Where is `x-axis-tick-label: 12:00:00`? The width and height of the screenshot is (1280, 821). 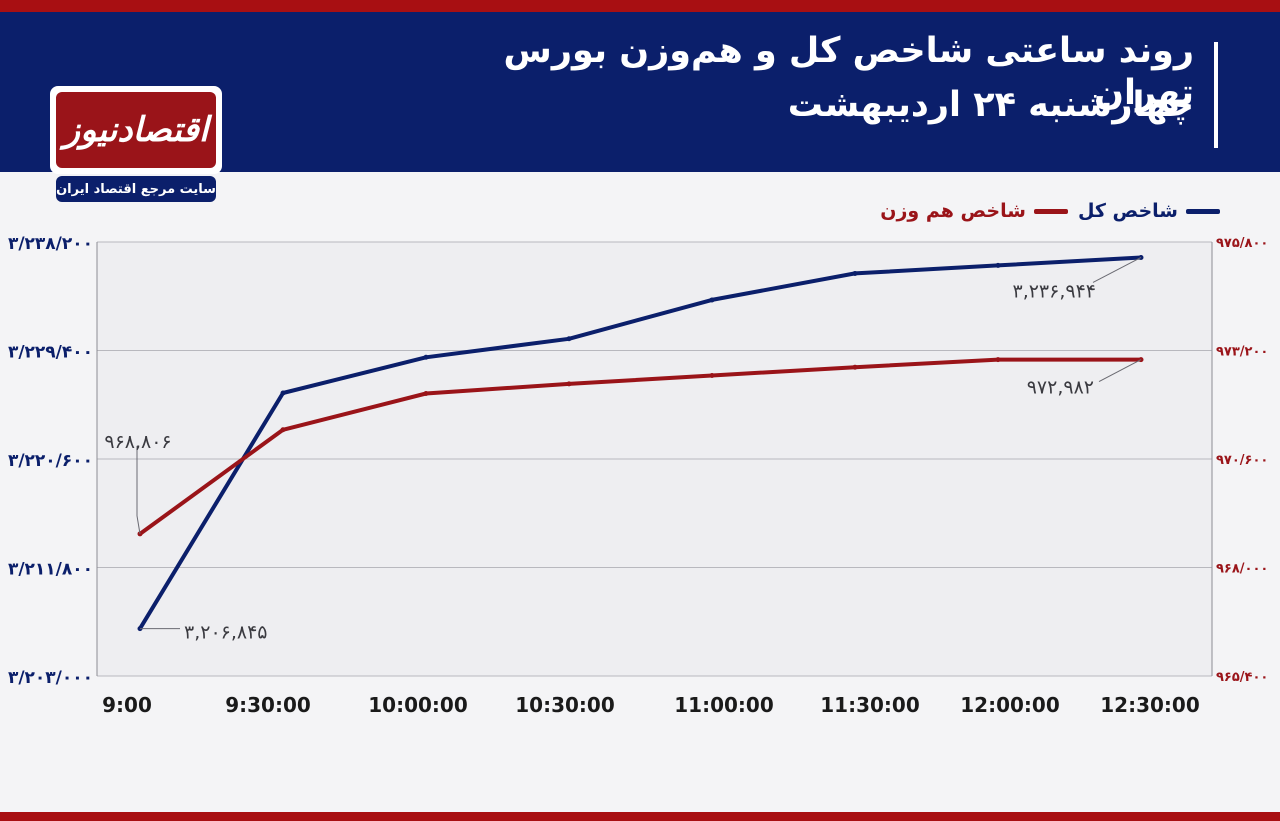 x-axis-tick-label: 12:00:00 is located at coordinates (1010, 705).